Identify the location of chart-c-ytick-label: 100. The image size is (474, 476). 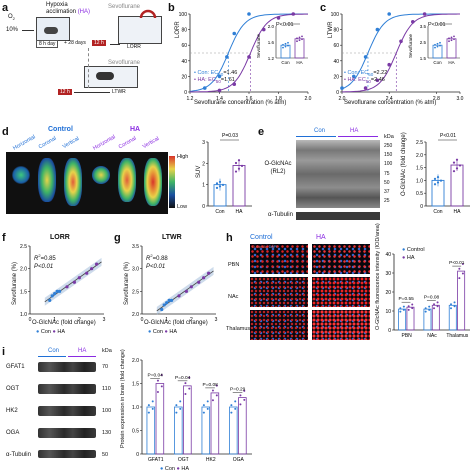
(335, 15).